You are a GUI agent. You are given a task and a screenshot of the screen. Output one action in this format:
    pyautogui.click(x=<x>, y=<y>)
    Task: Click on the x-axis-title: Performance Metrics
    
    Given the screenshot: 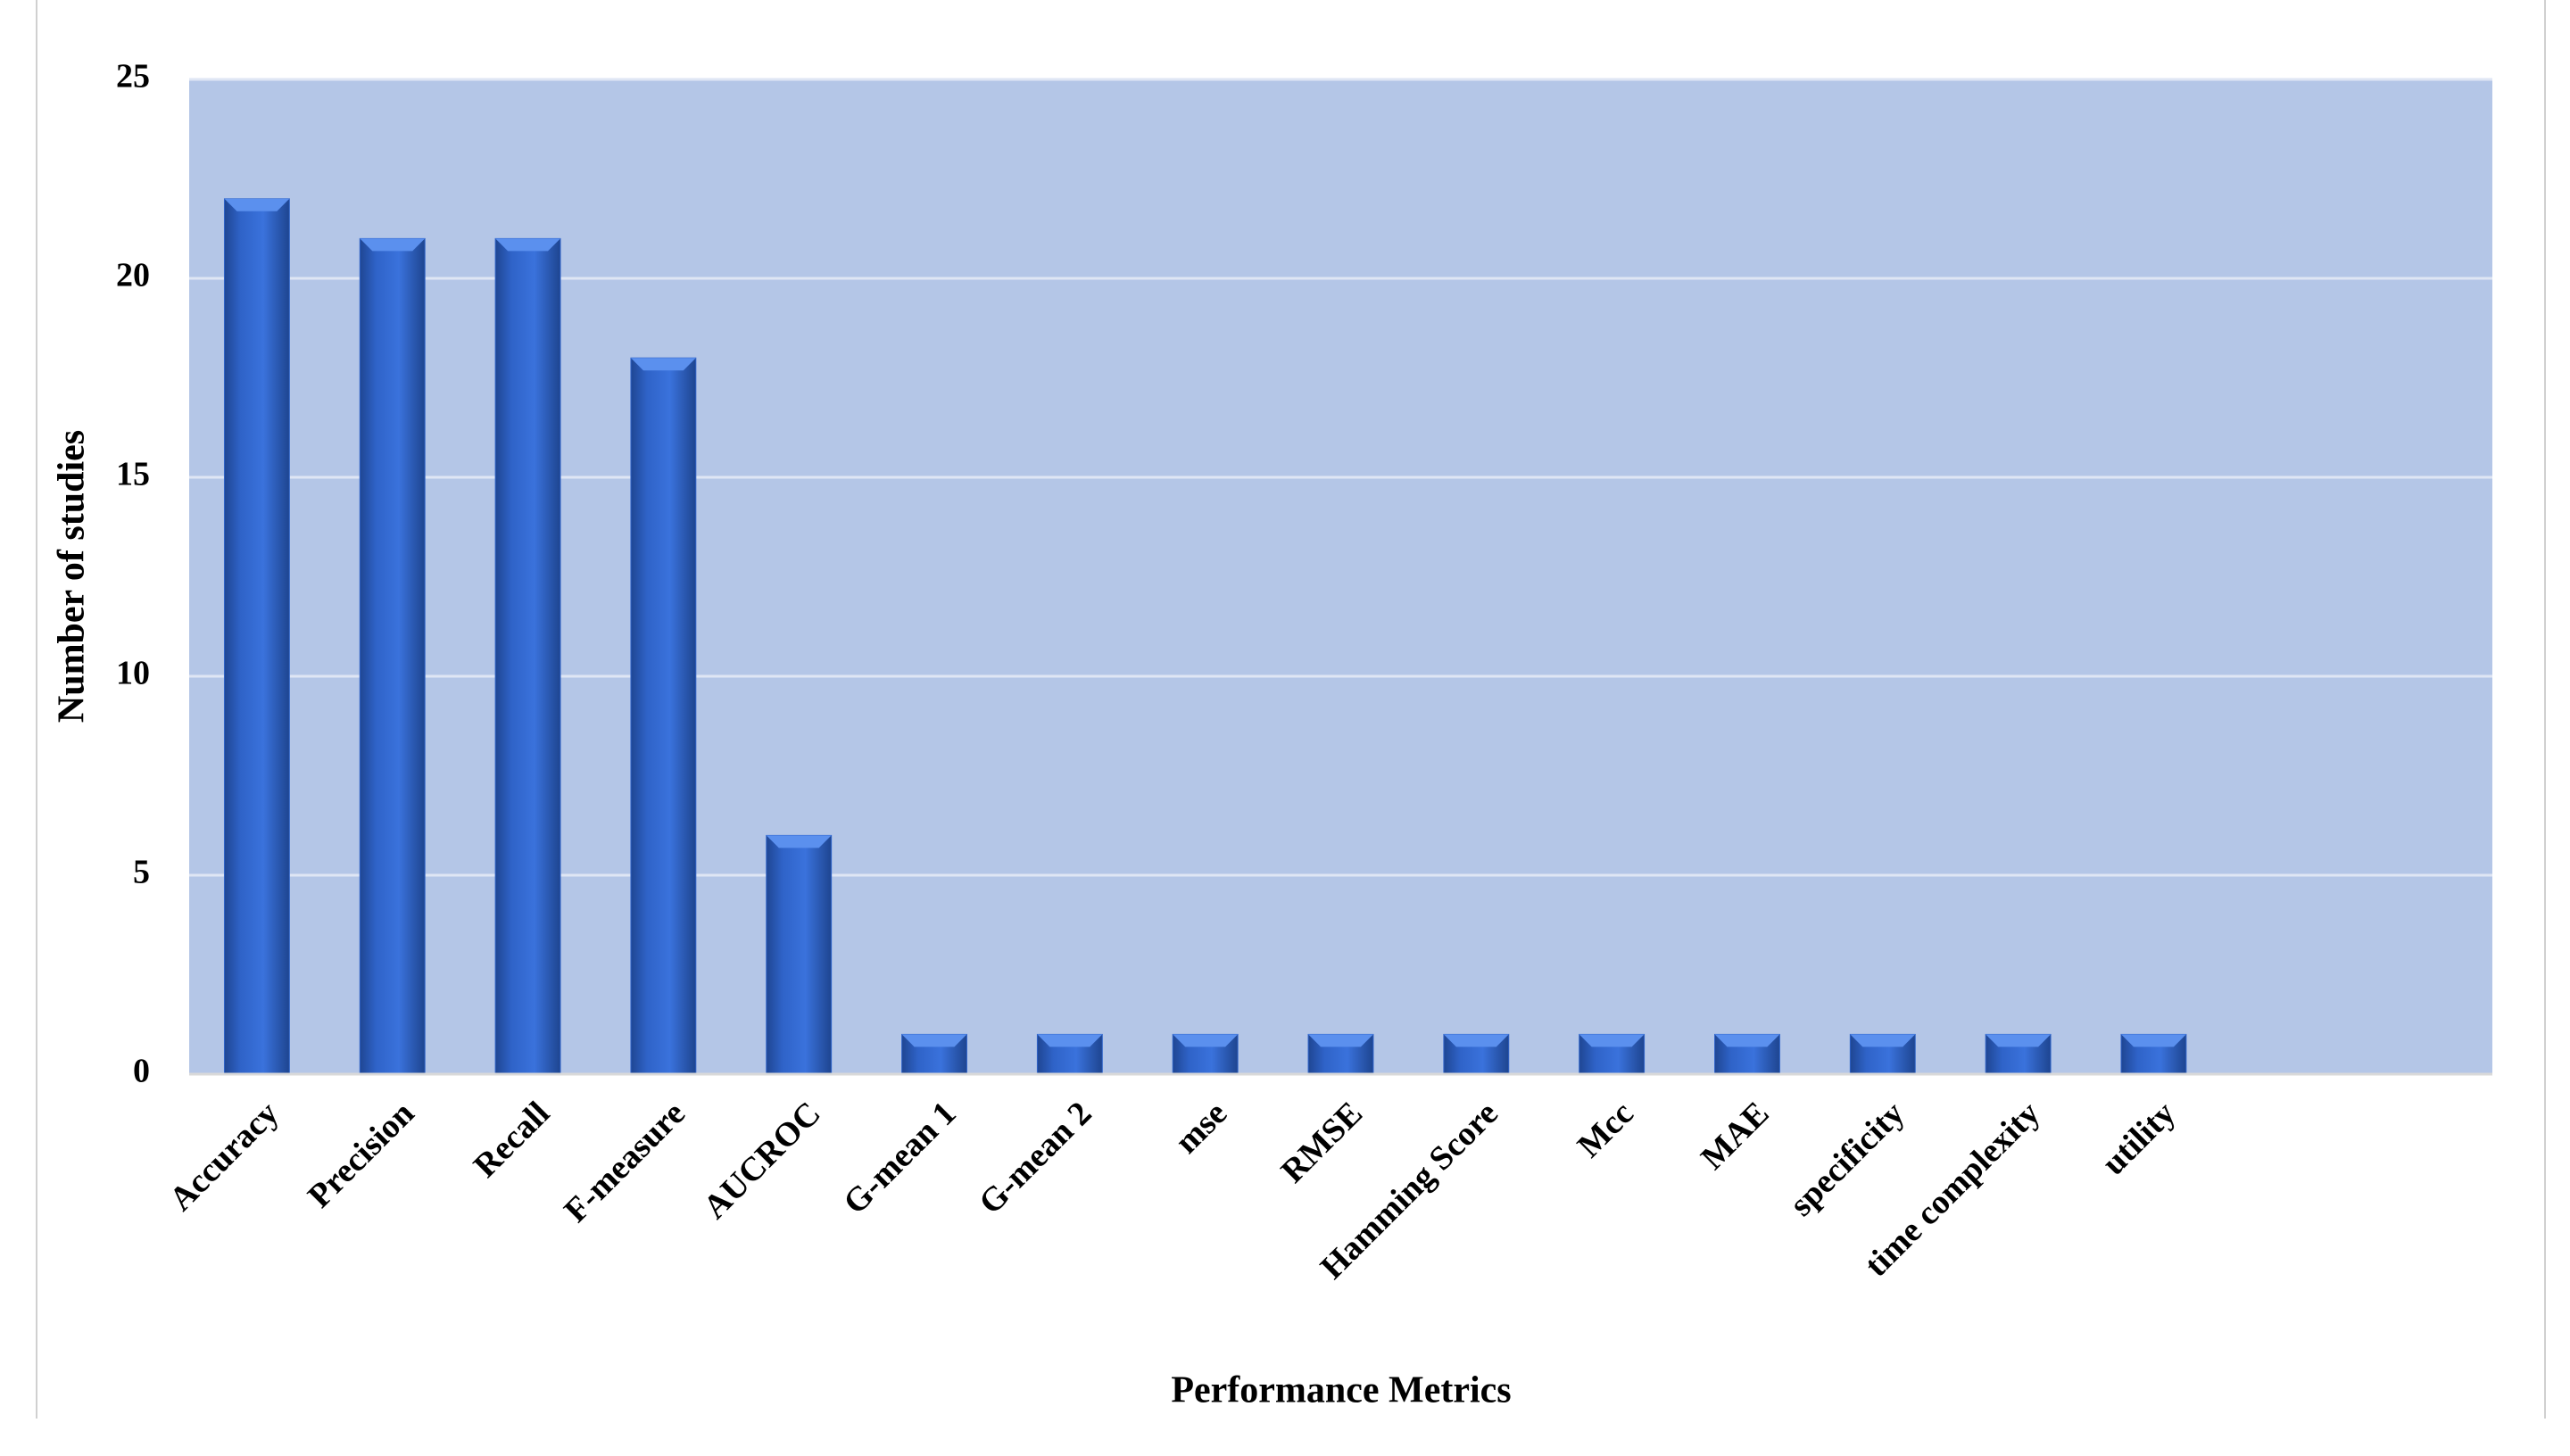 What is the action you would take?
    pyautogui.click(x=1341, y=1390)
    